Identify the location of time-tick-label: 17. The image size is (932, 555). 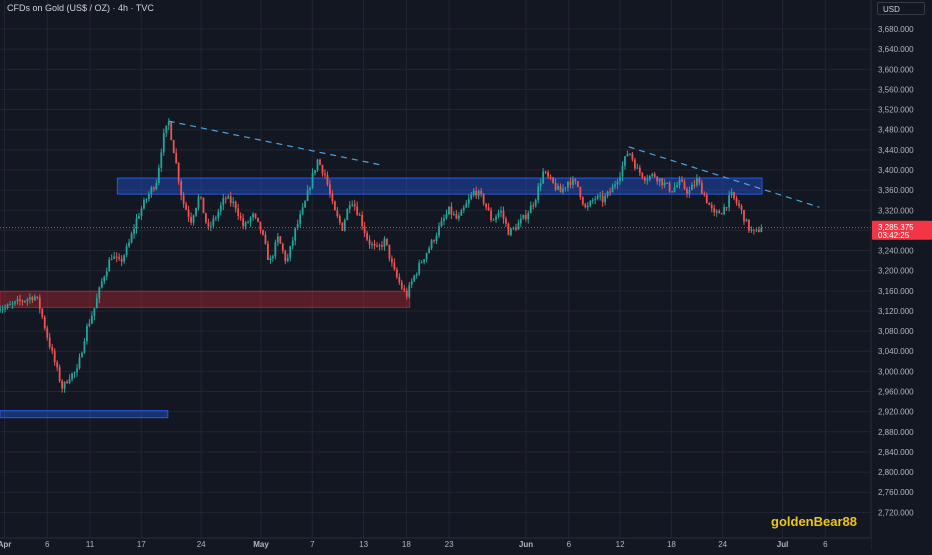
(141, 544).